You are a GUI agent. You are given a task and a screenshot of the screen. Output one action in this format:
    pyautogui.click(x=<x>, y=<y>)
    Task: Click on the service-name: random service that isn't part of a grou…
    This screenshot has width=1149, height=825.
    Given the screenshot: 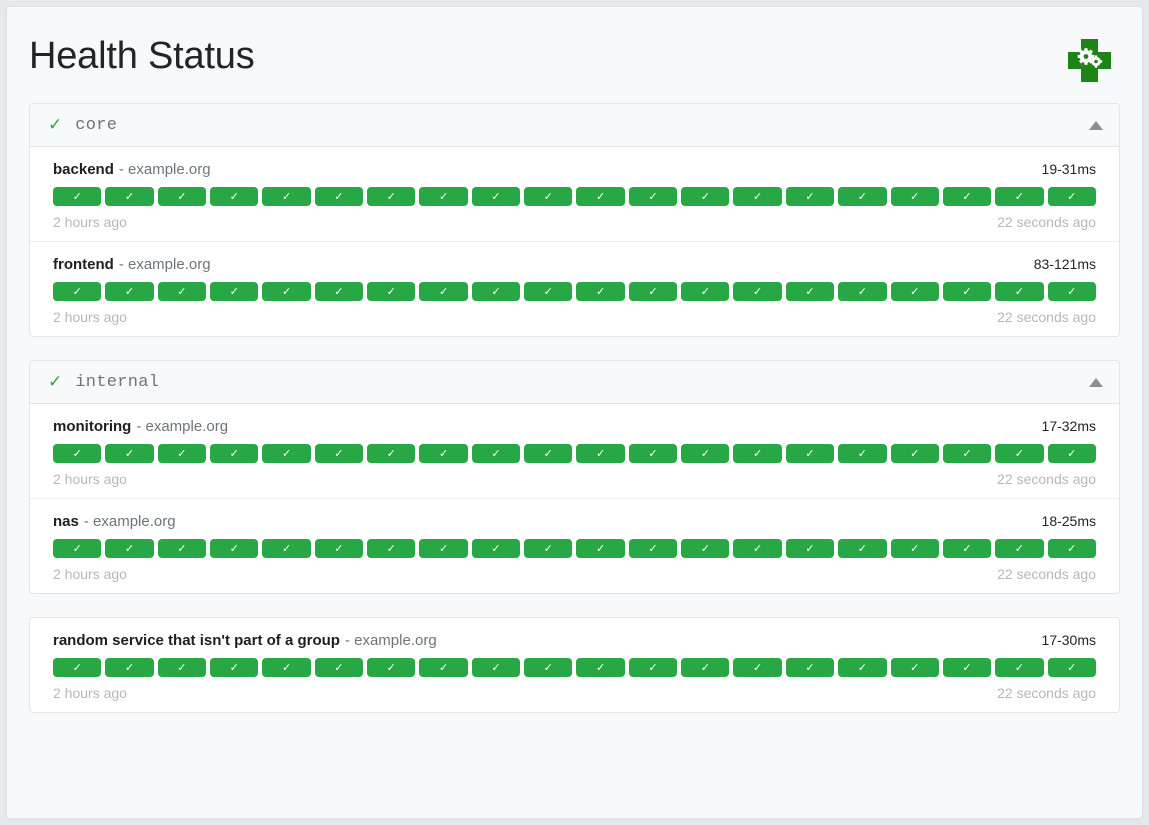 What is the action you would take?
    pyautogui.click(x=196, y=640)
    